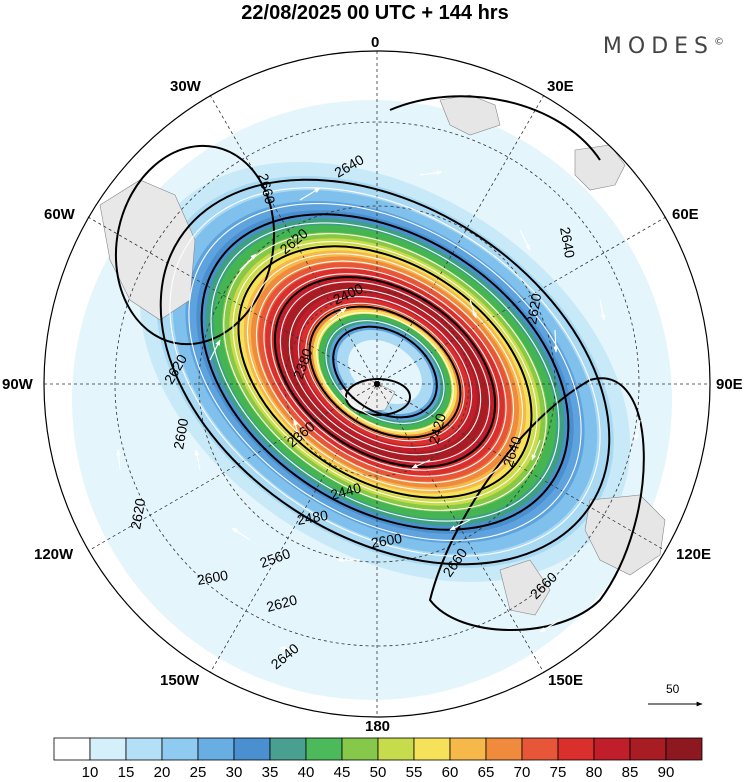 The width and height of the screenshot is (750, 782). Describe the element at coordinates (185, 86) in the screenshot. I see `lon-label-30w: 30W` at that location.